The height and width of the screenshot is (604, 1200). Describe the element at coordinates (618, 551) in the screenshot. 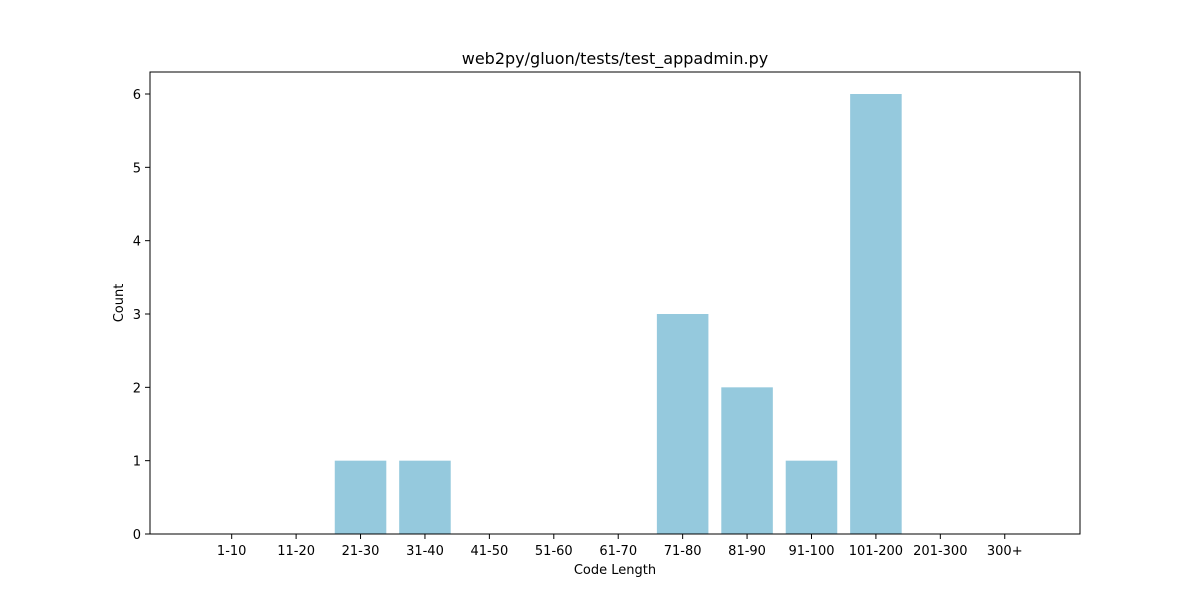

I see `x-tick-label-61-70: 61-70` at that location.